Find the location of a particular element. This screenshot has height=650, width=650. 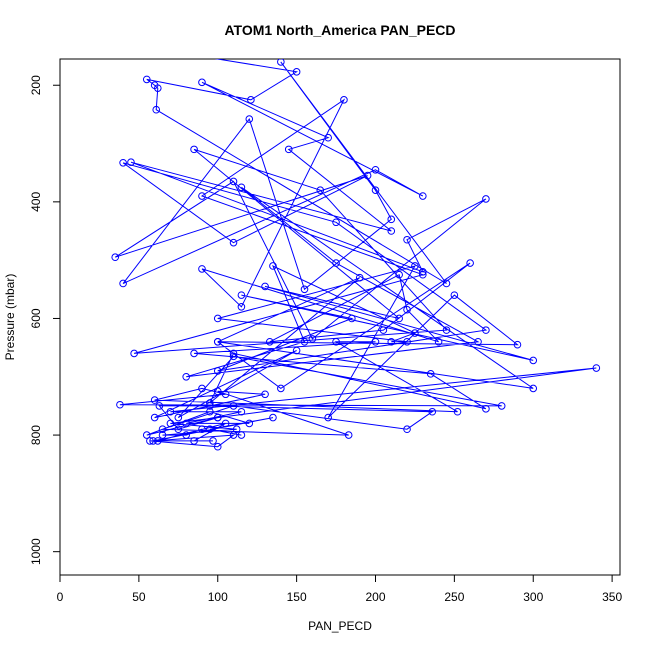

x-tick-label: 0 is located at coordinates (60, 597).